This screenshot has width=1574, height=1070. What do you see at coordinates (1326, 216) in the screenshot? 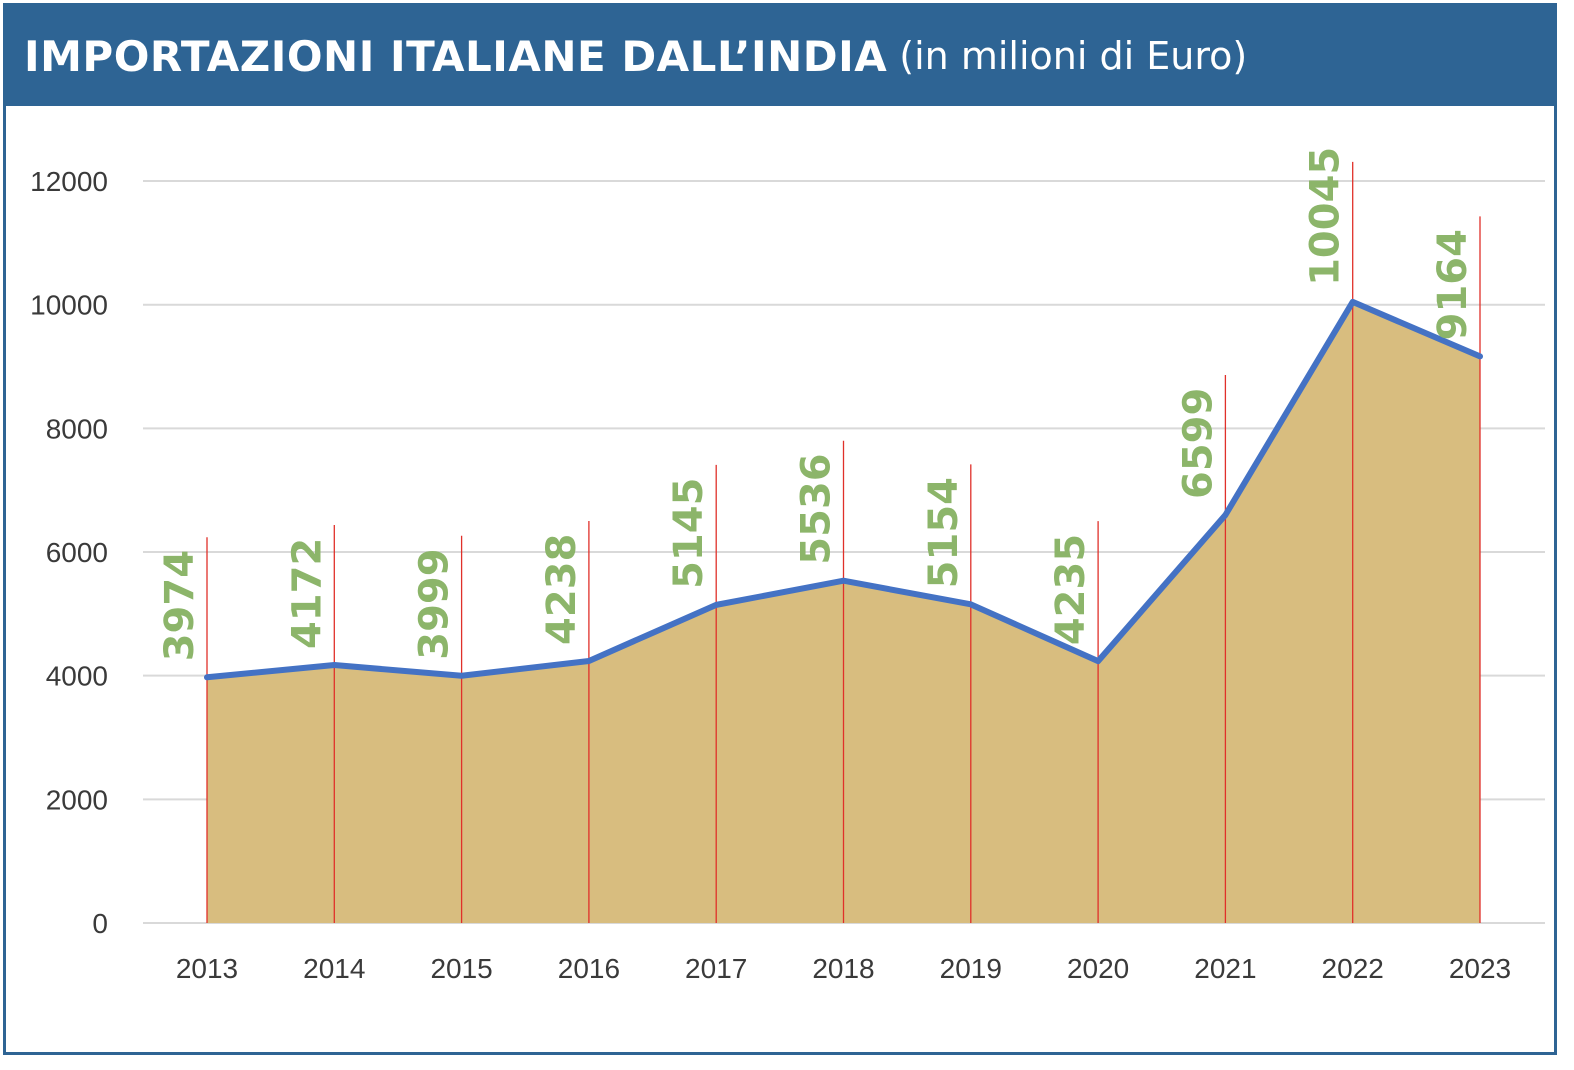
I see `data-label: 10045` at bounding box center [1326, 216].